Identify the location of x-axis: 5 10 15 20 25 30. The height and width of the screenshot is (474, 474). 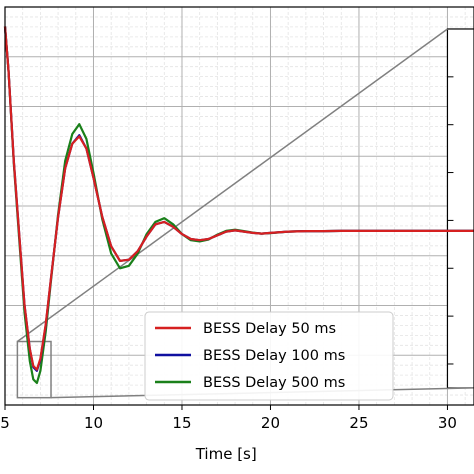
(228, 418).